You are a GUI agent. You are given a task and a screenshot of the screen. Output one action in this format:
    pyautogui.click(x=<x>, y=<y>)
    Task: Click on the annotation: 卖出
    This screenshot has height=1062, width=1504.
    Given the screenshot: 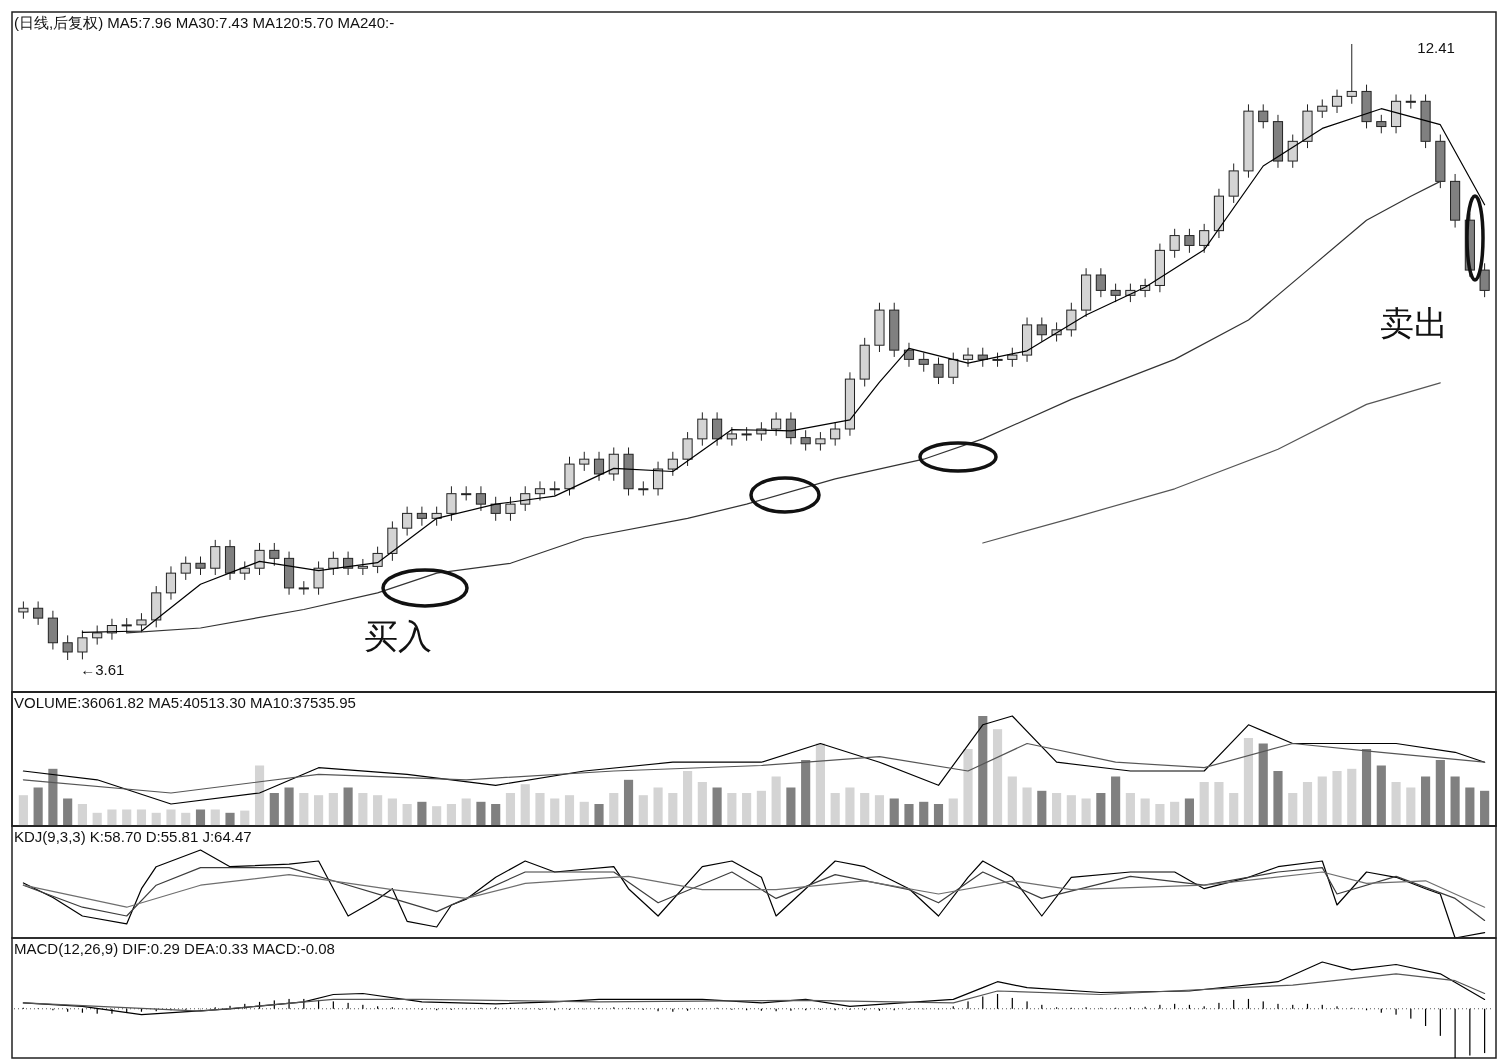 What is the action you would take?
    pyautogui.click(x=1414, y=323)
    